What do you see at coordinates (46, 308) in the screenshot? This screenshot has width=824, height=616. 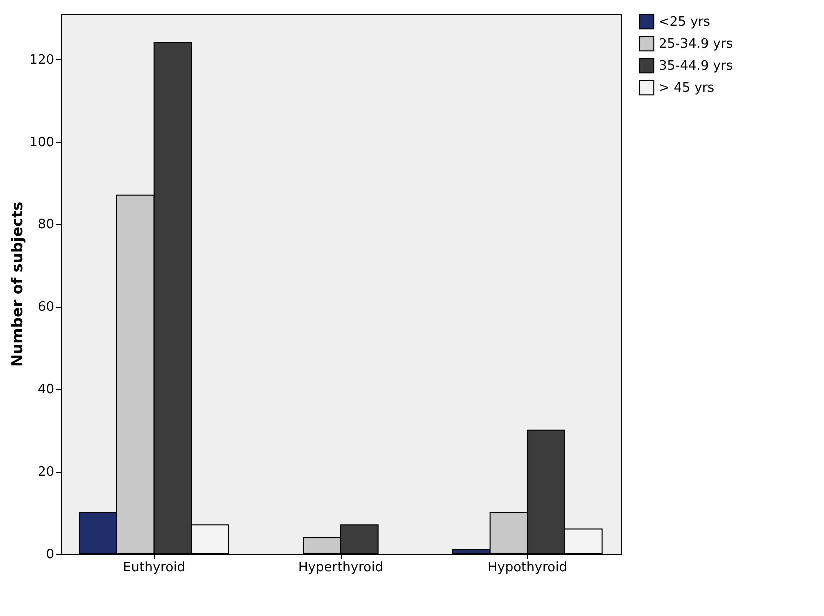 I see `y-tick-label: 60` at bounding box center [46, 308].